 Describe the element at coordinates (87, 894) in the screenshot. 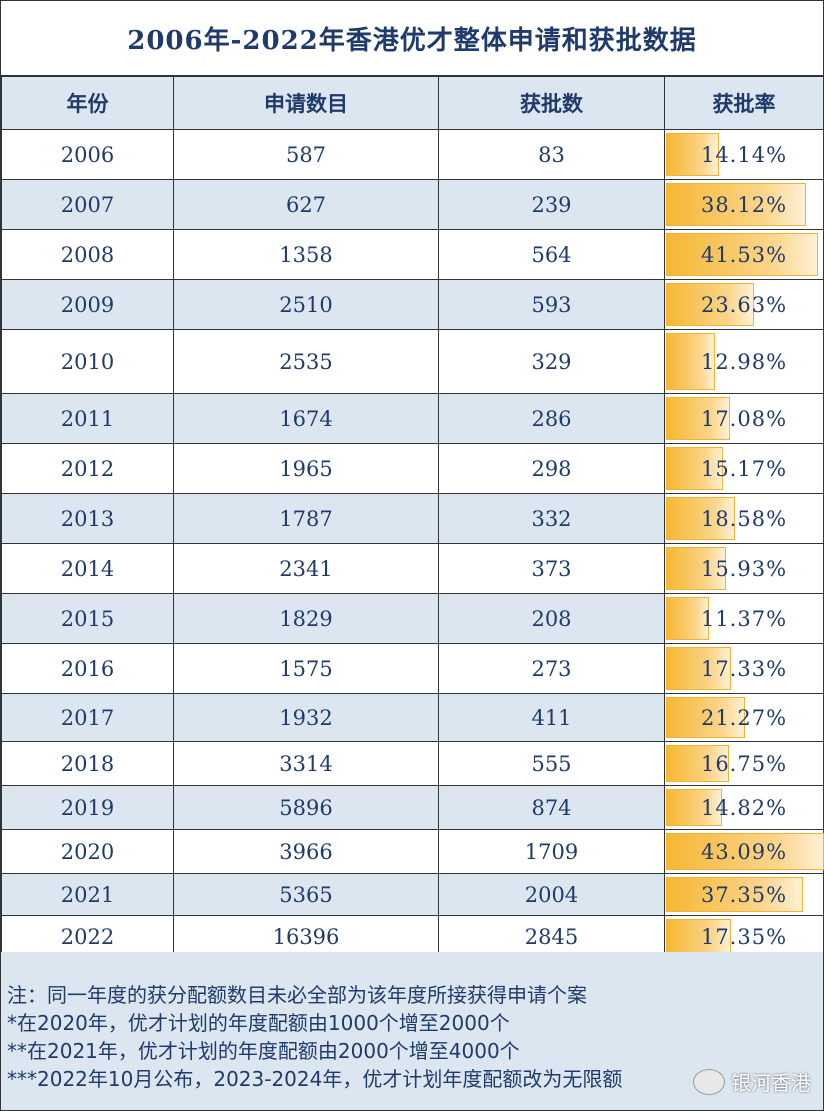

I see `year-cell: 2021` at that location.